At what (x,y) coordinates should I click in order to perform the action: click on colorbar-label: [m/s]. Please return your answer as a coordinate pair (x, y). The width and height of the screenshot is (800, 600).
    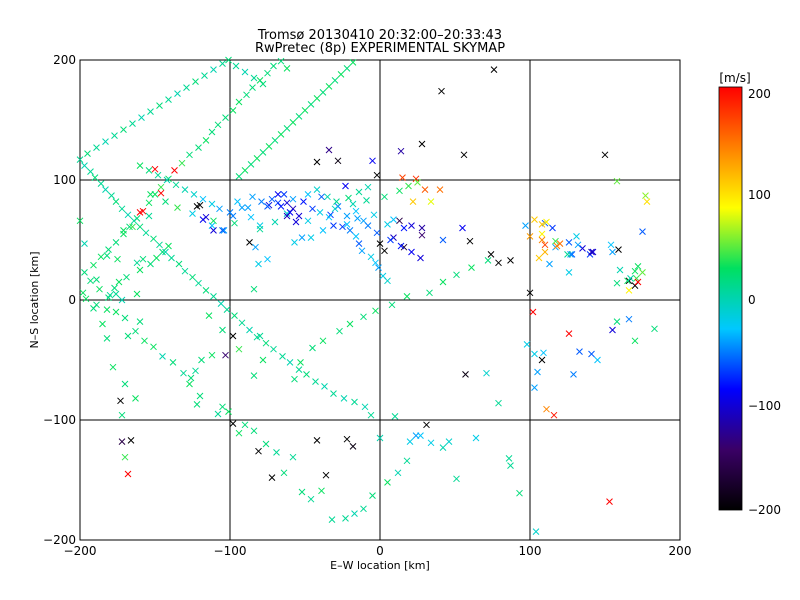
    Looking at the image, I should click on (734, 78).